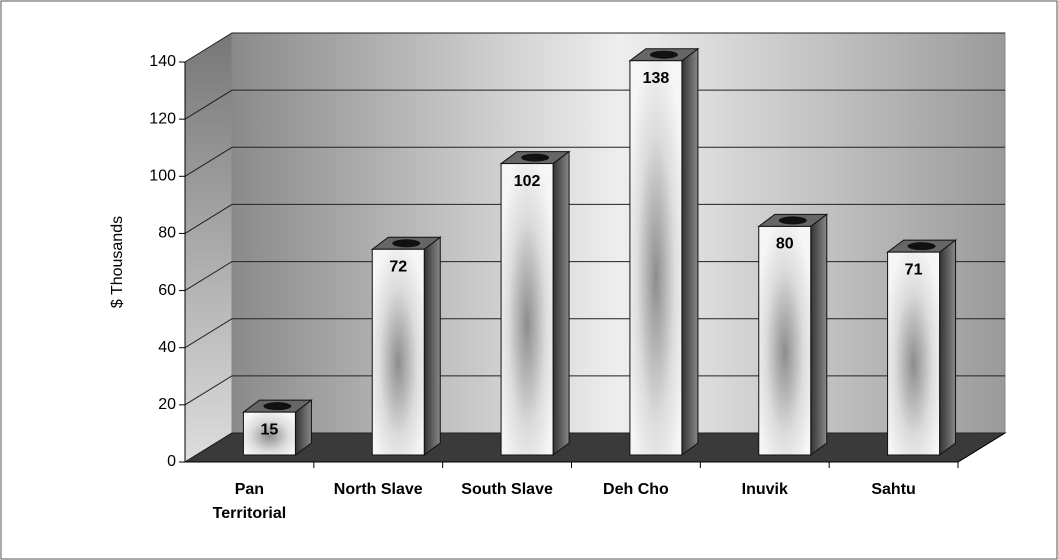  I want to click on x-tick-label: Sahtu, so click(893, 489).